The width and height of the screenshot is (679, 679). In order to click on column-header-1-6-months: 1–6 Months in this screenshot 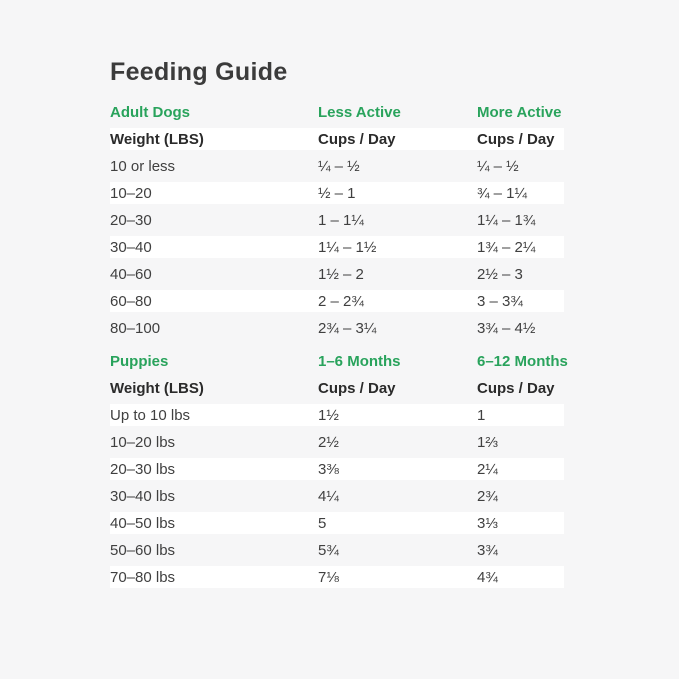, I will do `click(359, 361)`.